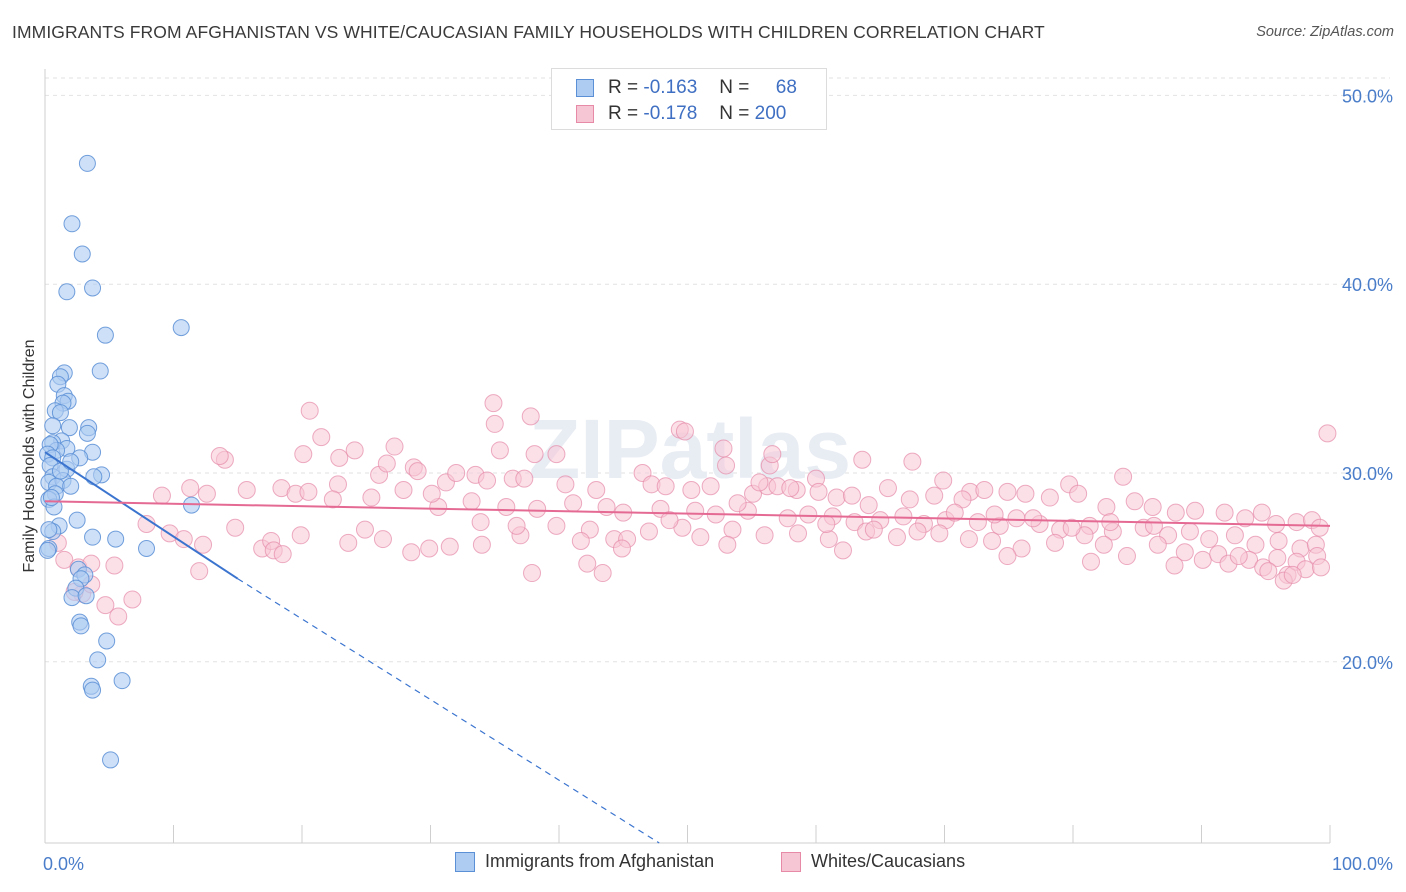  I want to click on n-value: 68, so click(786, 87).